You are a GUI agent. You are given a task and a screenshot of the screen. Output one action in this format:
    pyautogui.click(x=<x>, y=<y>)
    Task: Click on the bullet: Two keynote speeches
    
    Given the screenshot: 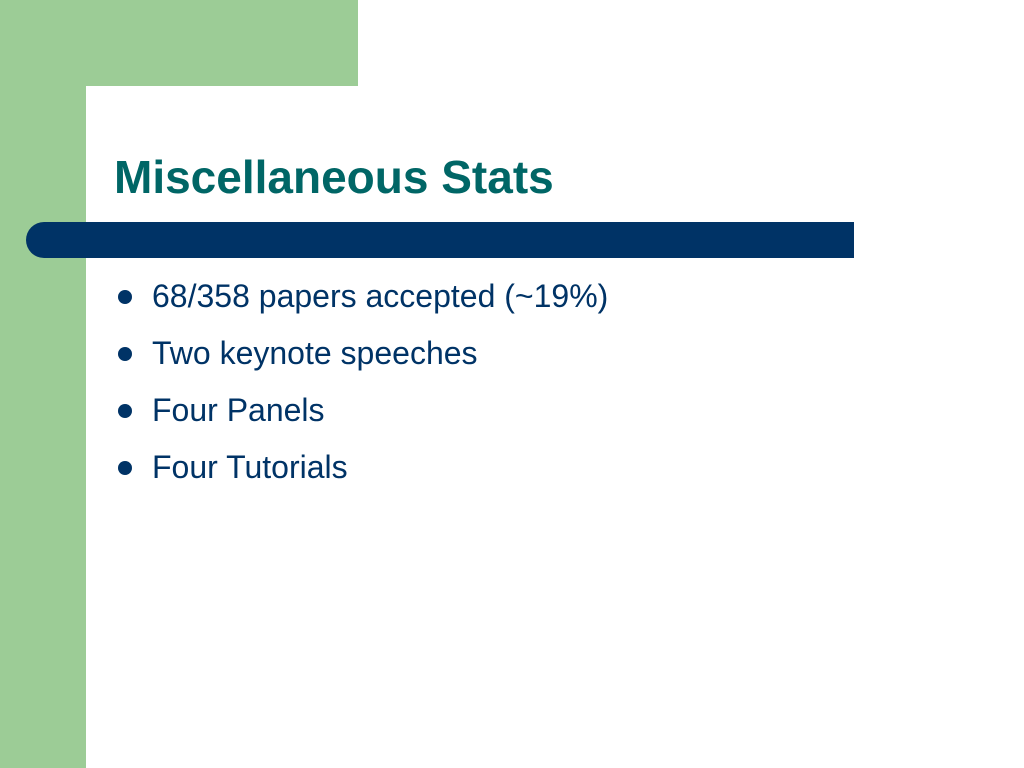 What is the action you would take?
    pyautogui.click(x=361, y=353)
    